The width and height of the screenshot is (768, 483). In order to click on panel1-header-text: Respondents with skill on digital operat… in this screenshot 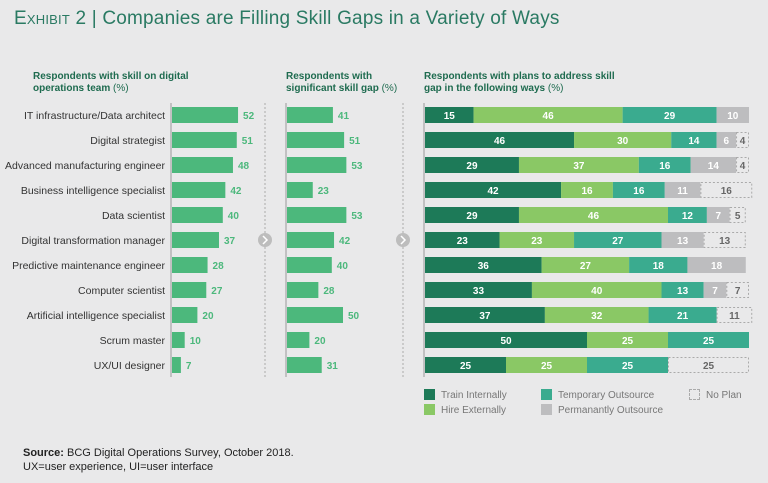, I will do `click(111, 82)`.